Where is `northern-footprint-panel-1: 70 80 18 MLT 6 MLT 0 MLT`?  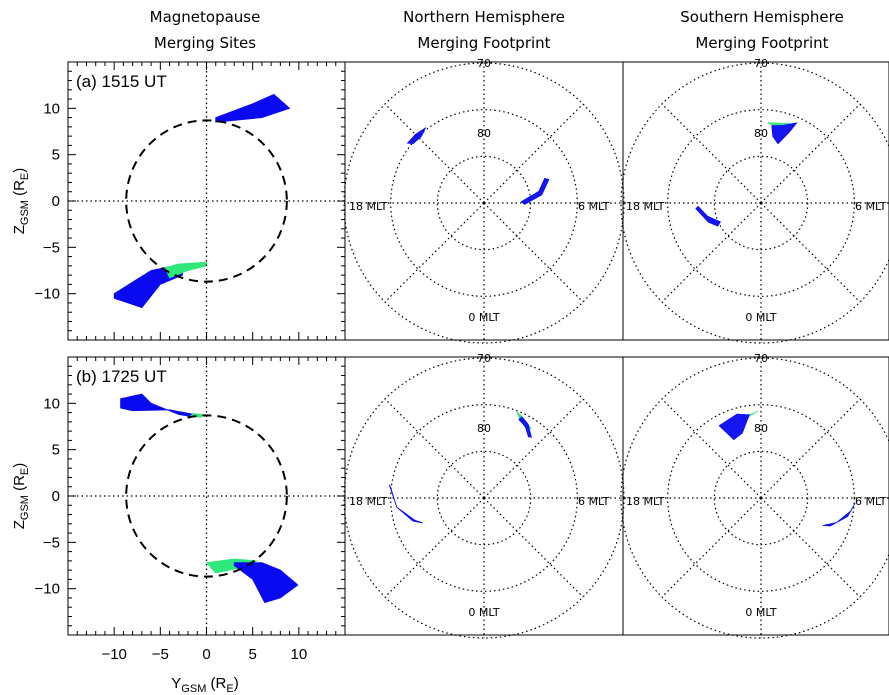 northern-footprint-panel-1: 70 80 18 MLT 6 MLT 0 MLT is located at coordinates (484, 495).